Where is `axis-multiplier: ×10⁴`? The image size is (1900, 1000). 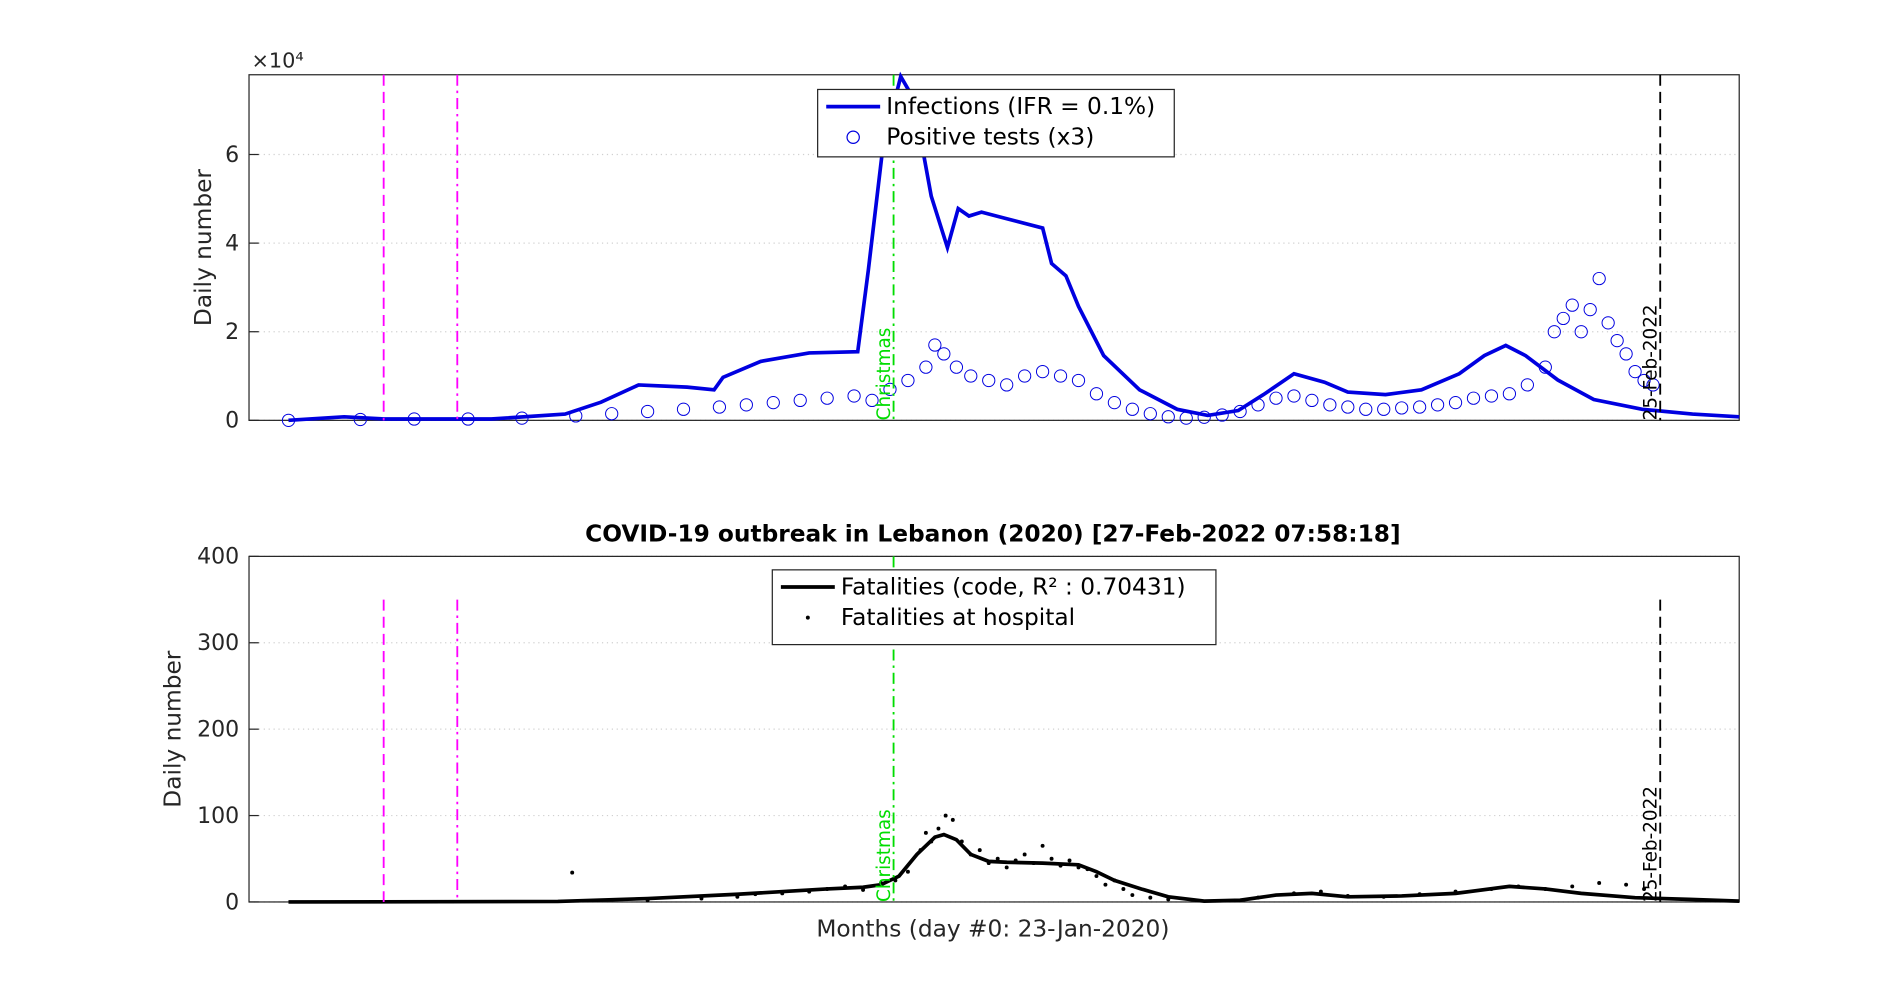 axis-multiplier: ×10⁴ is located at coordinates (277, 60).